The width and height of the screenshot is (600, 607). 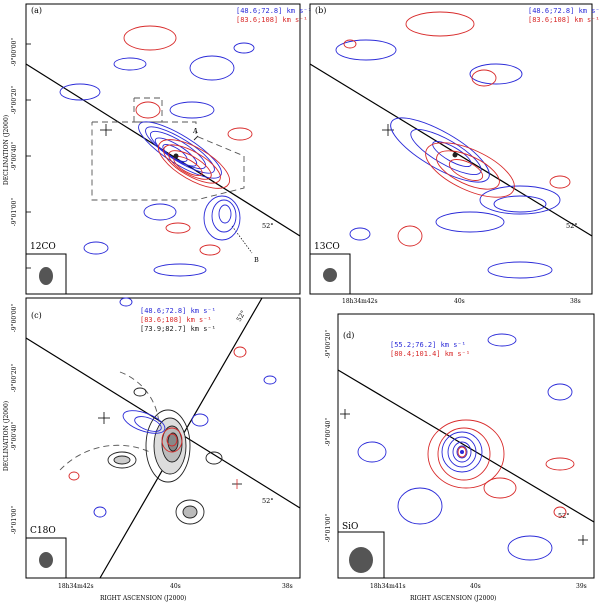 What do you see at coordinates (453, 598) in the screenshot?
I see `panel-d-xlabel: RIGHT ASCENSION (J2000)` at bounding box center [453, 598].